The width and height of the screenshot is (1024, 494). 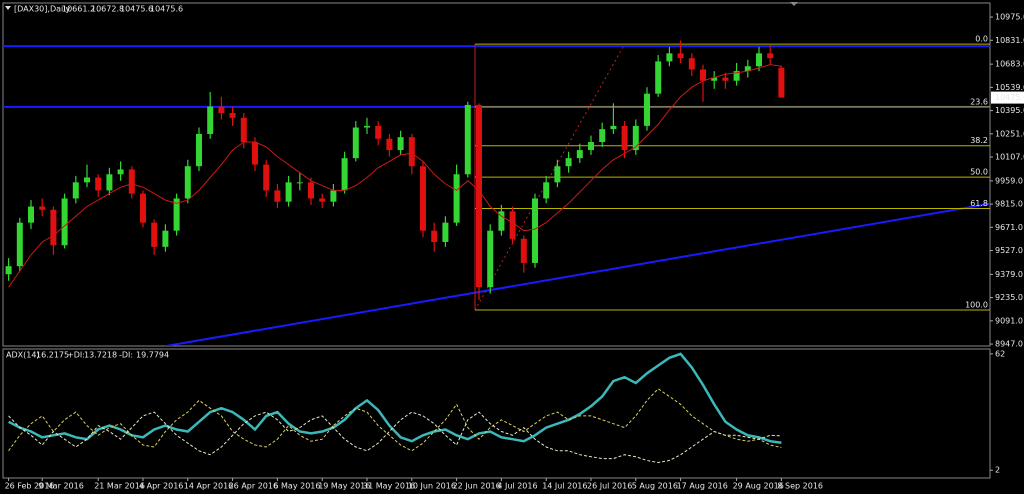 What do you see at coordinates (1009, 204) in the screenshot?
I see `y-tick-label: 9815.0` at bounding box center [1009, 204].